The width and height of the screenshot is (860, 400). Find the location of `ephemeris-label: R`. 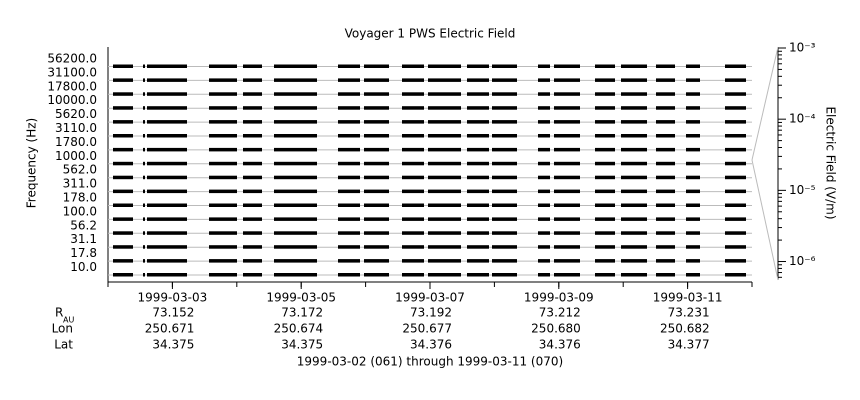

ephemeris-label: R is located at coordinates (59, 313).